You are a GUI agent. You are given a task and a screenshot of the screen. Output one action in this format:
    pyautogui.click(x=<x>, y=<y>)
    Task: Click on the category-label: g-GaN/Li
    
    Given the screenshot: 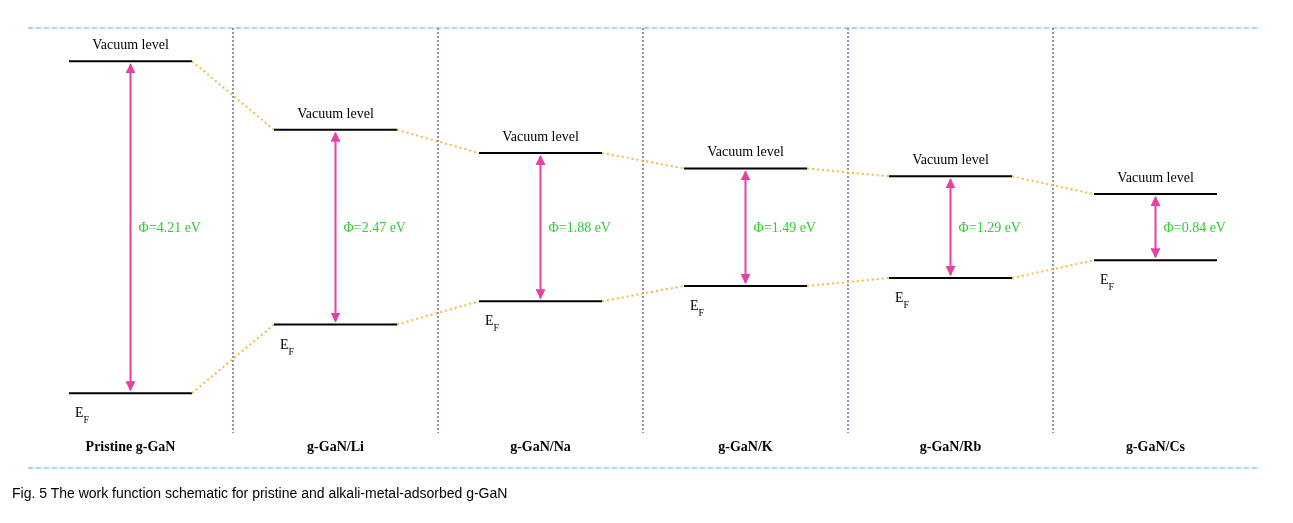 What is the action you would take?
    pyautogui.click(x=335, y=446)
    